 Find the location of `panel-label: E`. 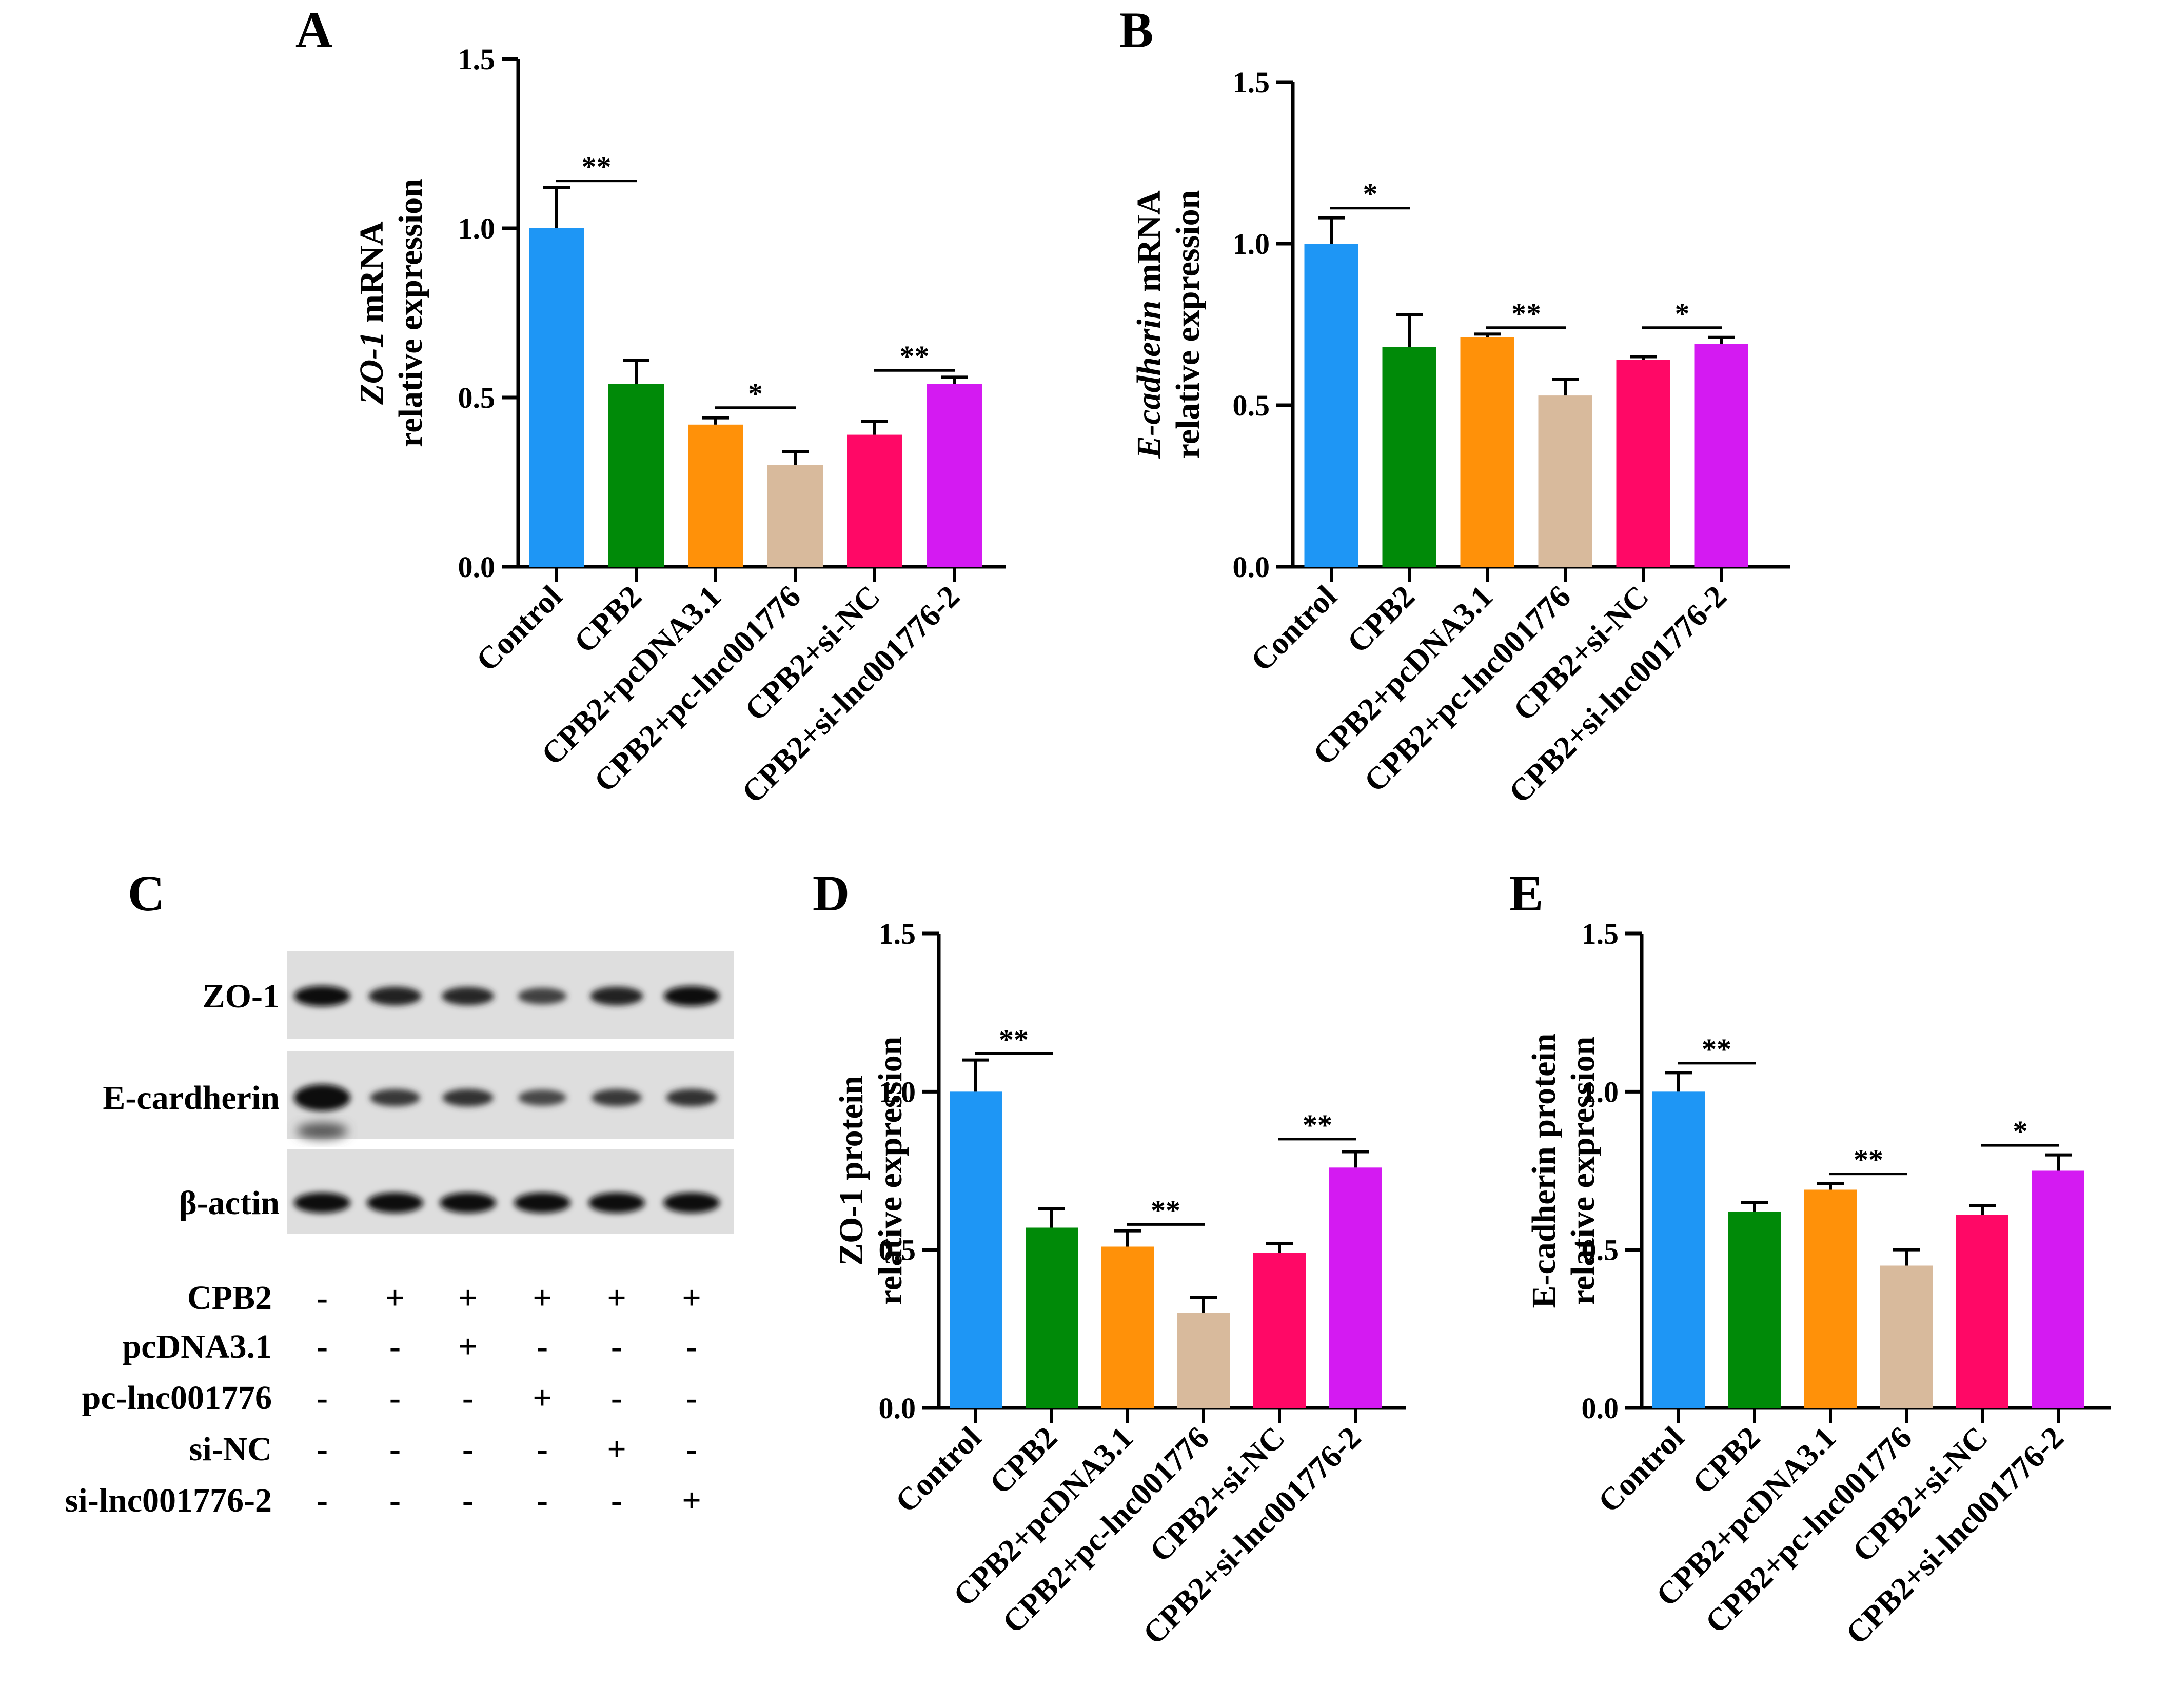

panel-label: E is located at coordinates (1527, 894).